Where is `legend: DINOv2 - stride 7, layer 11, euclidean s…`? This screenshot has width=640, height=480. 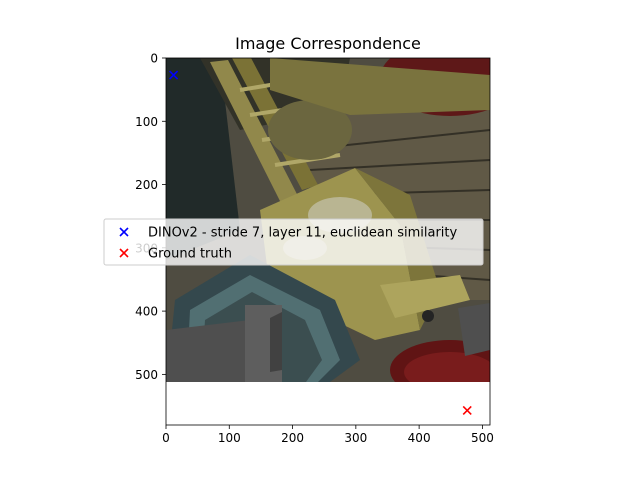 legend: DINOv2 - stride 7, layer 11, euclidean s… is located at coordinates (293, 242).